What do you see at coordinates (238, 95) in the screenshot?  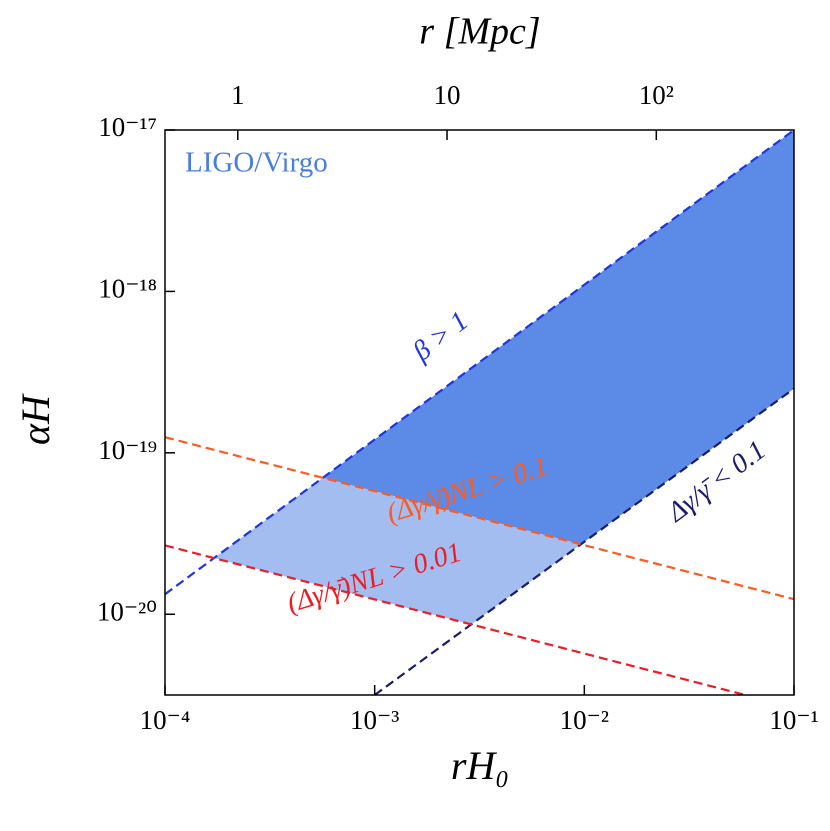 I see `x2-tick-label: 1` at bounding box center [238, 95].